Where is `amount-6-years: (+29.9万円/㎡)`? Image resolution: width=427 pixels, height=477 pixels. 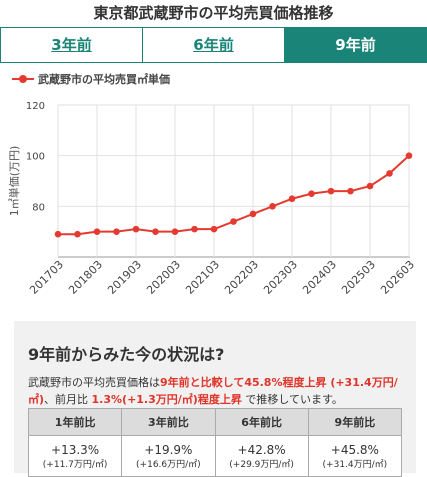
amount-6-years: (+29.9万円/㎡) is located at coordinates (261, 464).